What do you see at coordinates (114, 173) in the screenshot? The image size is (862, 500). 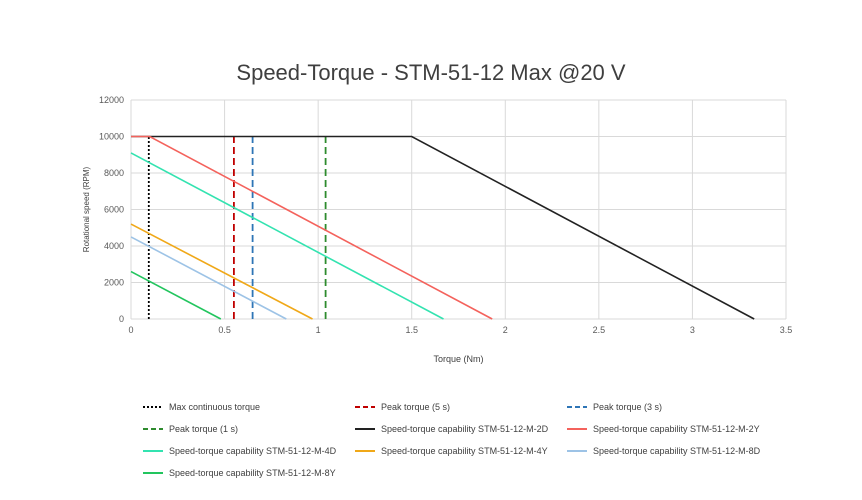 I see `y-tick-label: 8000` at bounding box center [114, 173].